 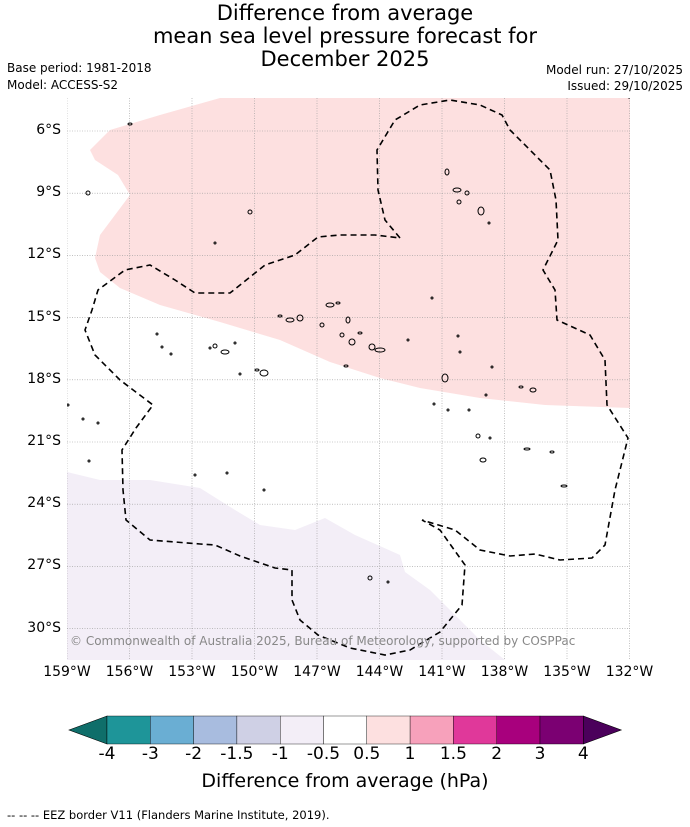 I want to click on lat-label: 27°S, so click(x=44, y=565).